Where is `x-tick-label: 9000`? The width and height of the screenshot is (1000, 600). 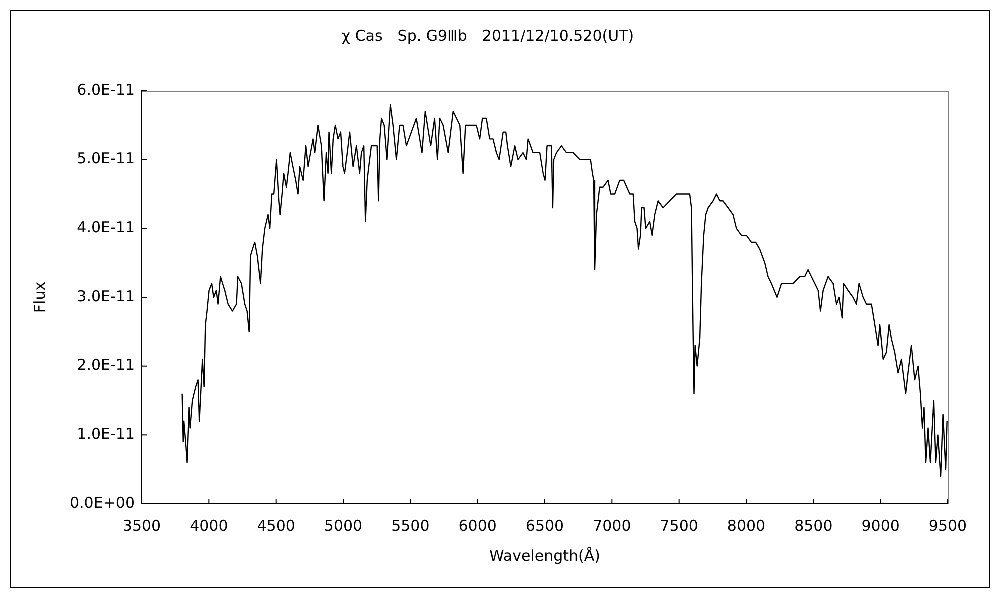
x-tick-label: 9000 is located at coordinates (881, 525).